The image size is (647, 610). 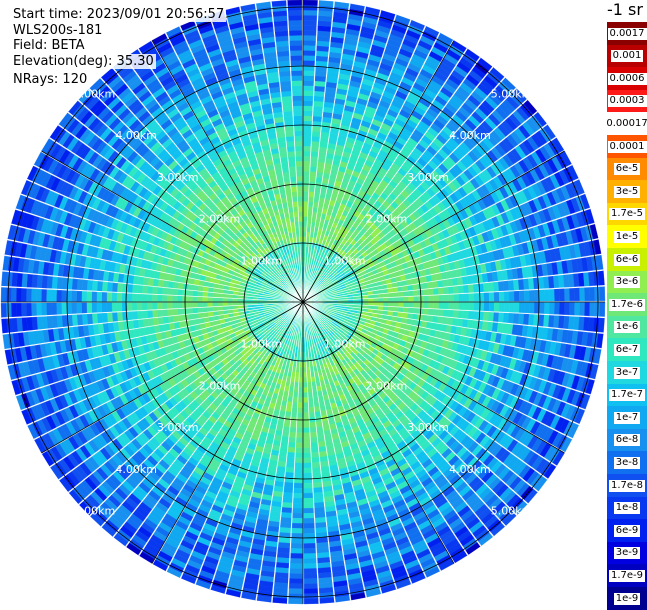 I want to click on colorbar-cell: 3e-9, so click(x=627, y=553).